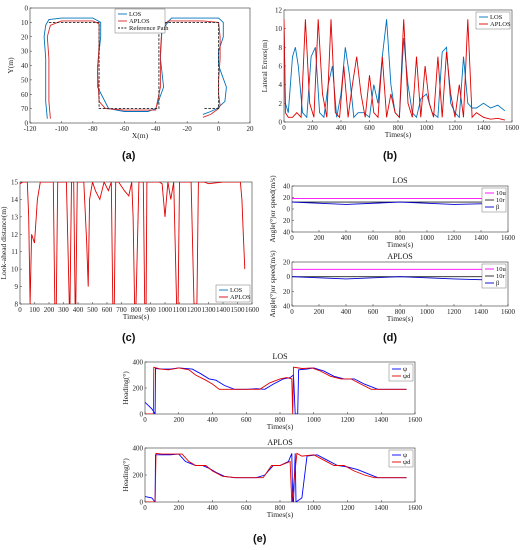 The width and height of the screenshot is (523, 550). I want to click on y-tick-label: 20, so click(287, 198).